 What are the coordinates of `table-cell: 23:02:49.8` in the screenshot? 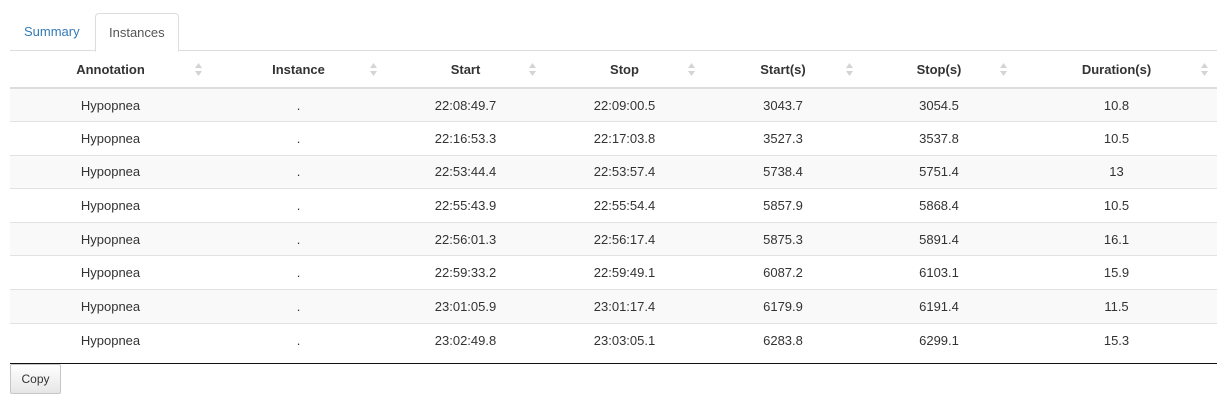 It's located at (465, 339).